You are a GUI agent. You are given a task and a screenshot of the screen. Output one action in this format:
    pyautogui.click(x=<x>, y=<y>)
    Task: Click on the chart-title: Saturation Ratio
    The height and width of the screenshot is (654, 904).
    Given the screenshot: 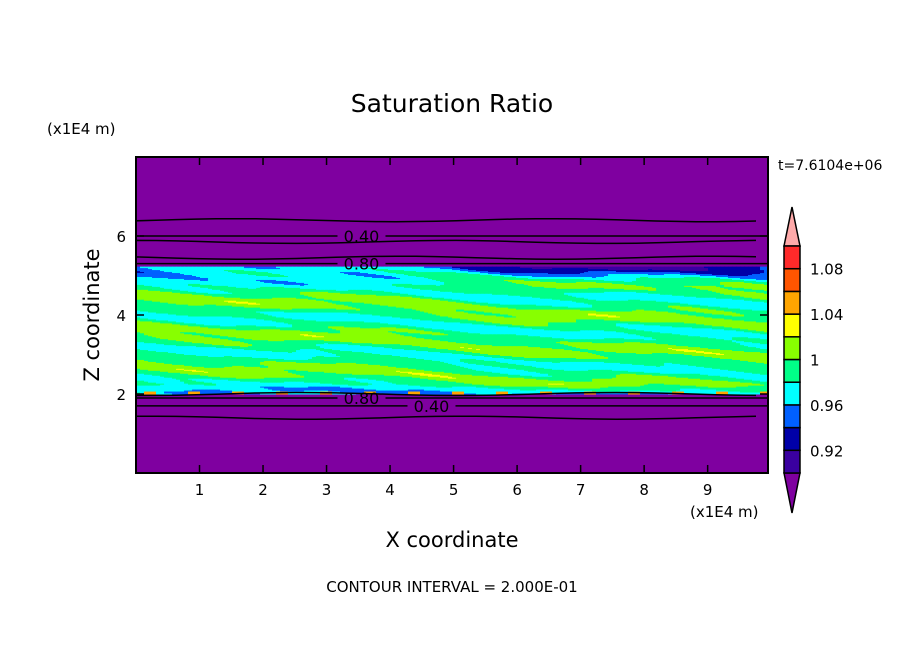 What is the action you would take?
    pyautogui.click(x=452, y=103)
    